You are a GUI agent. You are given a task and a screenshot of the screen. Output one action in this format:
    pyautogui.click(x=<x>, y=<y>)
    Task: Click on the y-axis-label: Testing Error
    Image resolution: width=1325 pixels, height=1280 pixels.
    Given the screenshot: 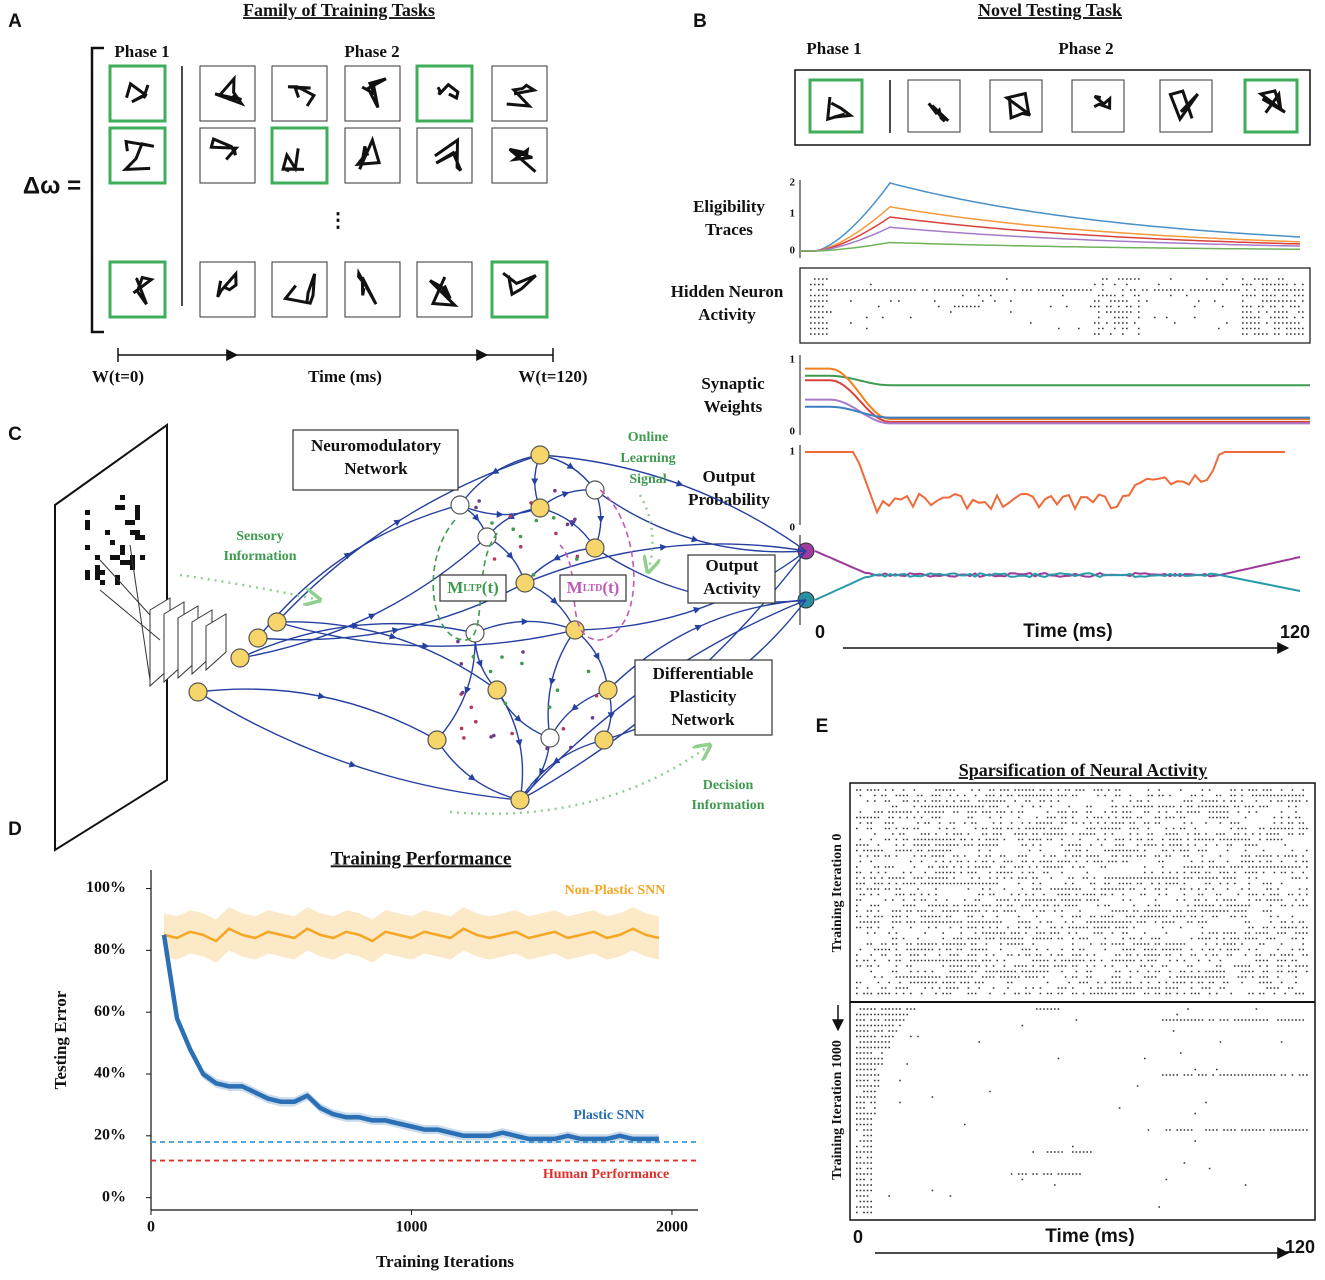 What is the action you would take?
    pyautogui.click(x=60, y=1039)
    